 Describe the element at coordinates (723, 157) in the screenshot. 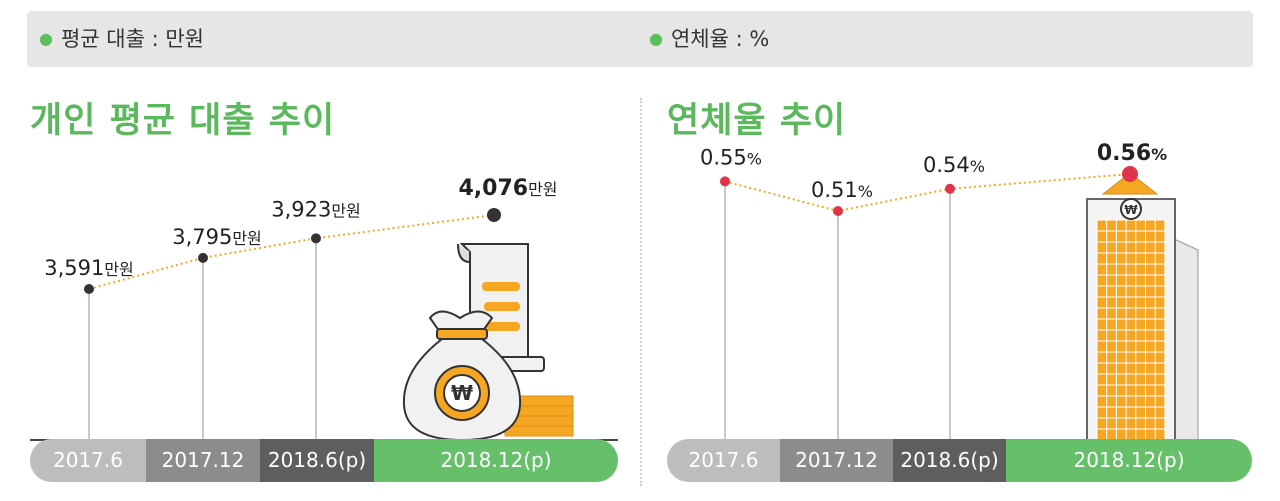

I see `data-label-value: 0.55` at that location.